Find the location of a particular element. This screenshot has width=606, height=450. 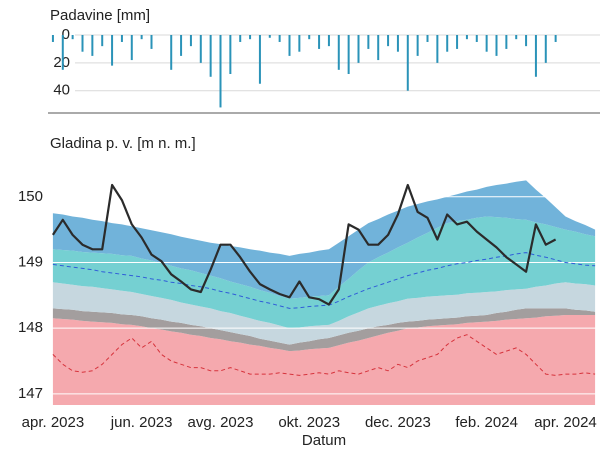

x-tick-label: avg. 2023 is located at coordinates (221, 422).